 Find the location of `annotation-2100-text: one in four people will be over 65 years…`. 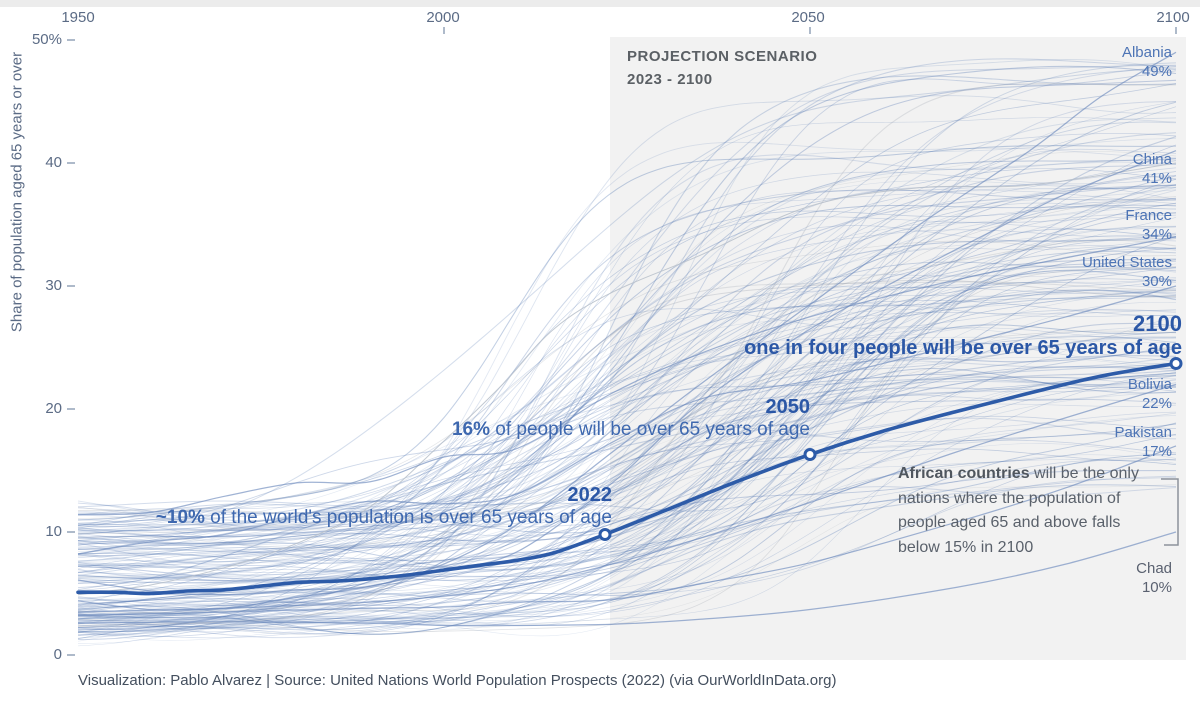

annotation-2100-text: one in four people will be over 65 years… is located at coordinates (963, 347).